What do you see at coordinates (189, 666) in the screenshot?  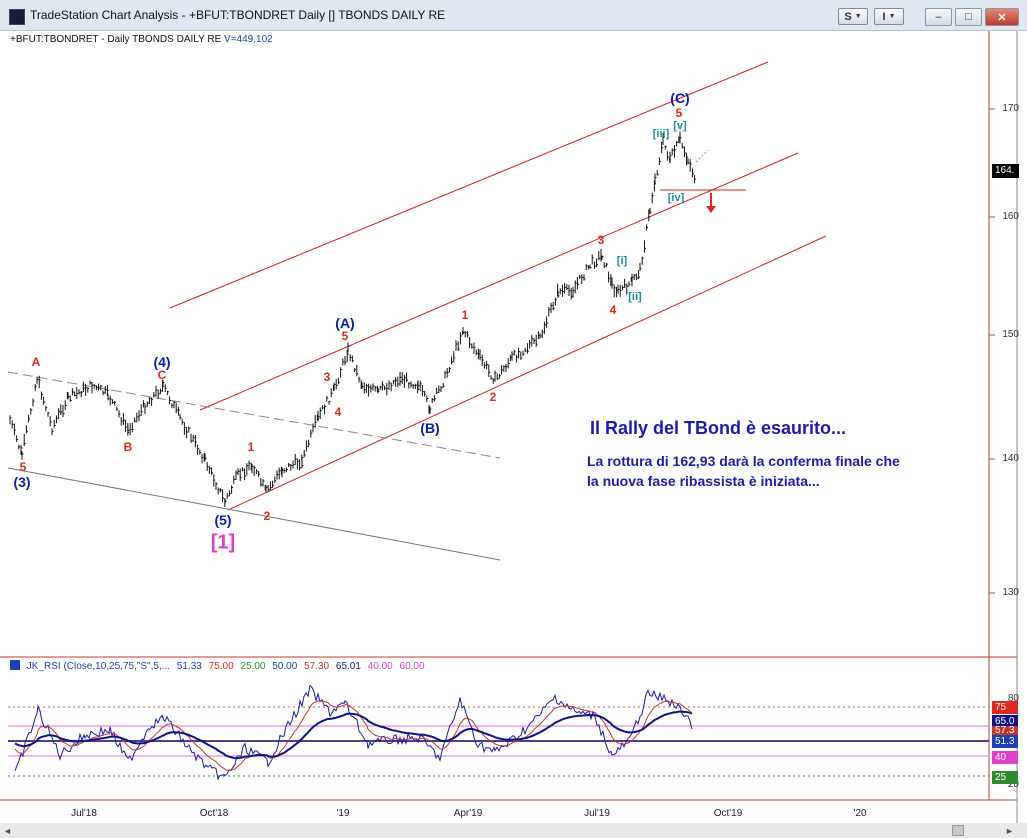 I see `rsi-value-1: 51.33` at bounding box center [189, 666].